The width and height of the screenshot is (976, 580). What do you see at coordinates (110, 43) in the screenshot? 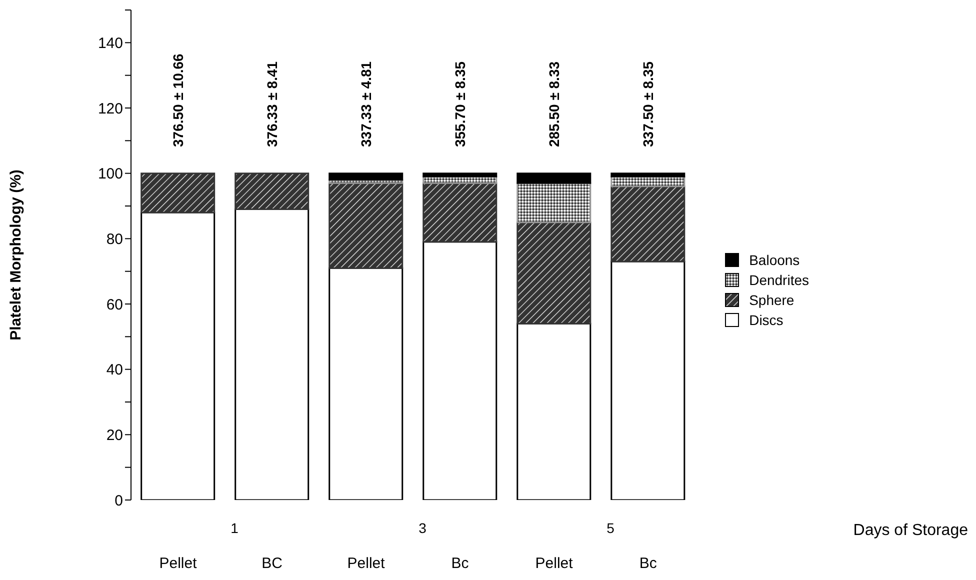
I see `y-tick-label: 140` at bounding box center [110, 43].